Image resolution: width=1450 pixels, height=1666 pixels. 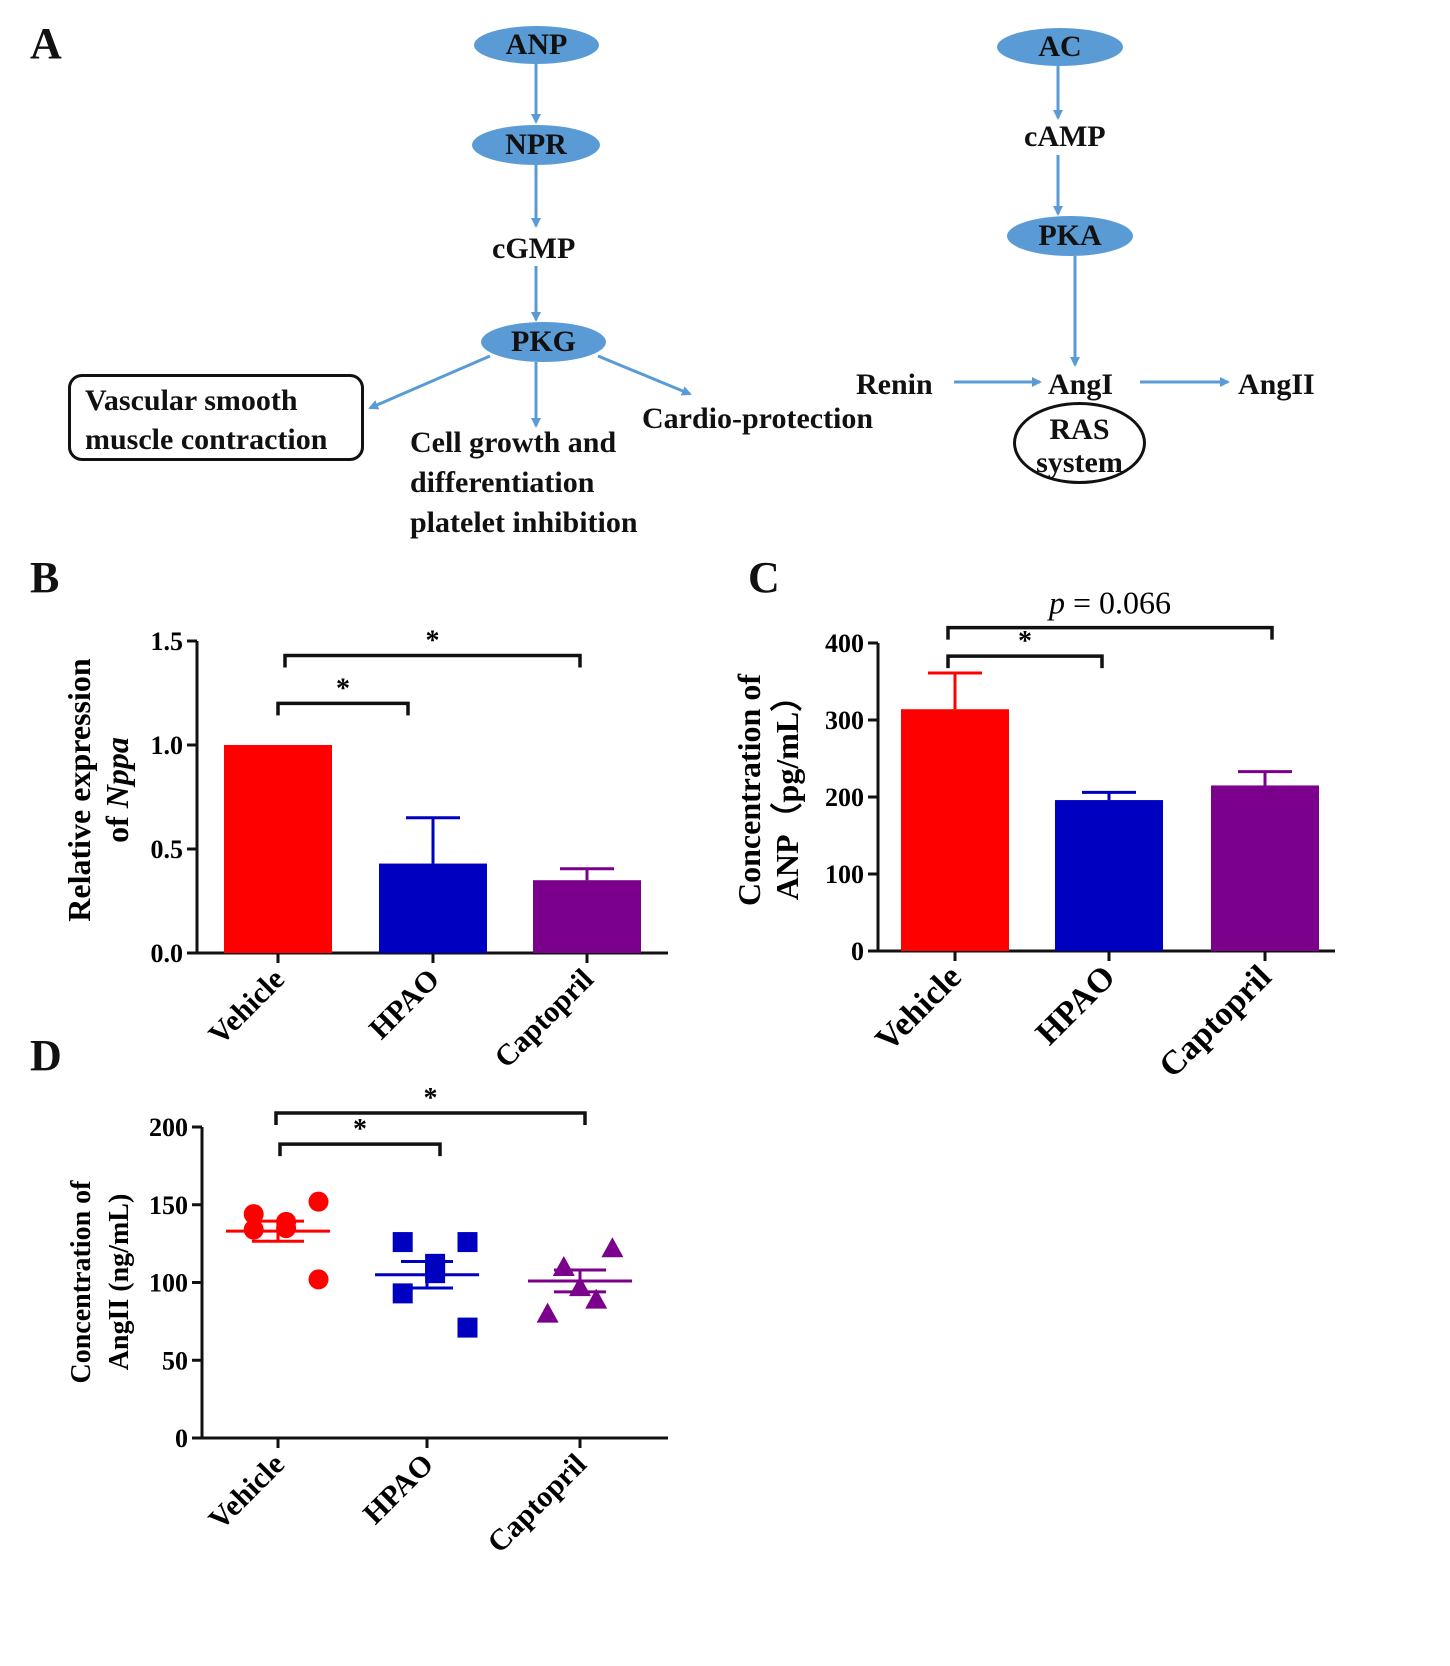 What do you see at coordinates (502, 482) in the screenshot?
I see `cell-line-2: differentiation` at bounding box center [502, 482].